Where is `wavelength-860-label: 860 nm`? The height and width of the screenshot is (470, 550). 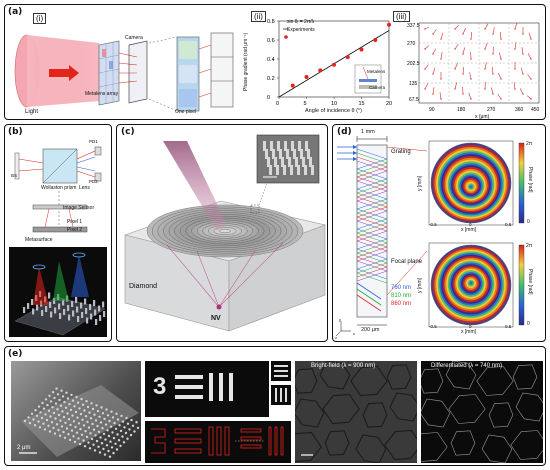
wavelength-860-label: 860 nm is located at coordinates (401, 304).